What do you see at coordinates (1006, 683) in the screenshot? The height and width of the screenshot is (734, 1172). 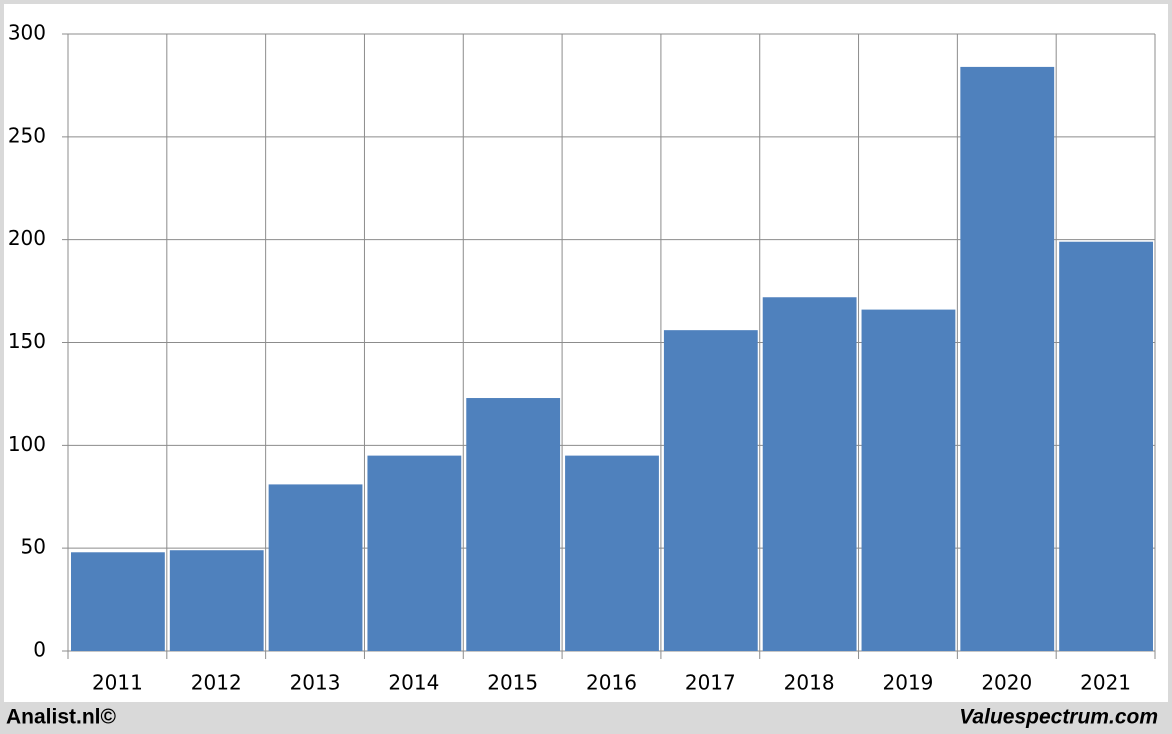 I see `x-tick-label: 2020` at bounding box center [1006, 683].